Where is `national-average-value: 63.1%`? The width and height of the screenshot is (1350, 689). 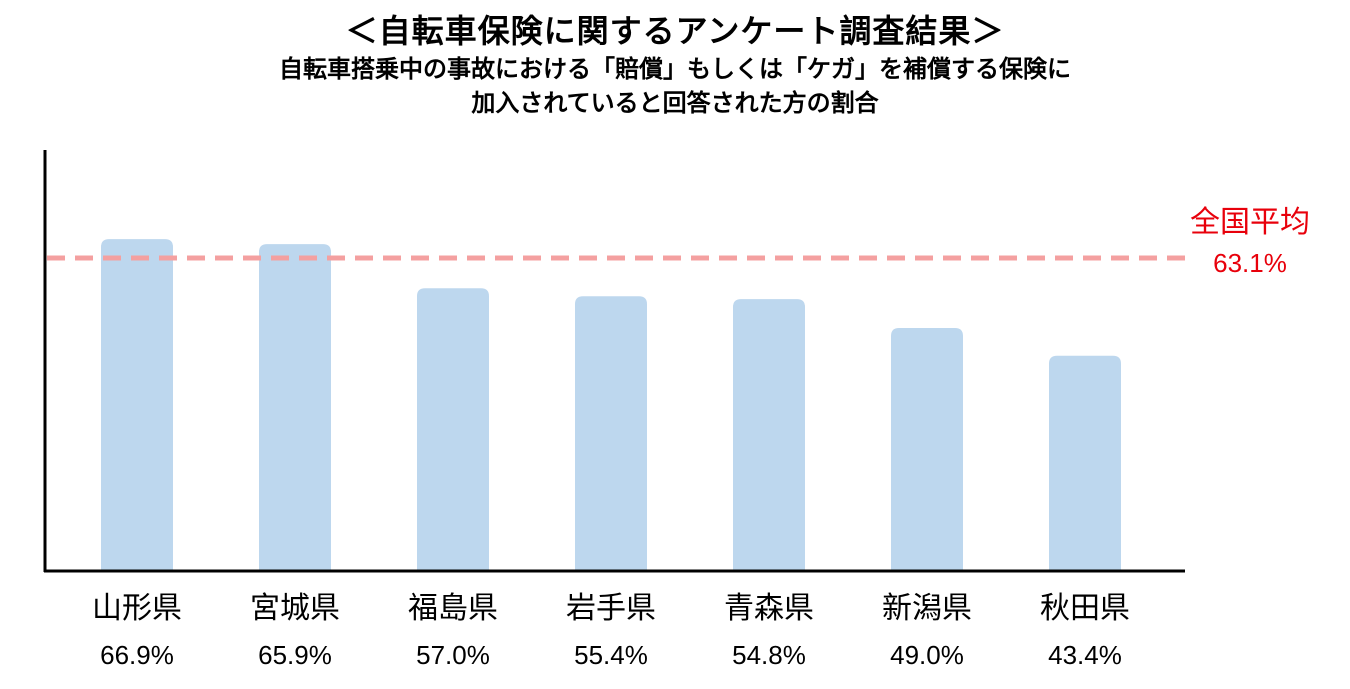 national-average-value: 63.1% is located at coordinates (1250, 263).